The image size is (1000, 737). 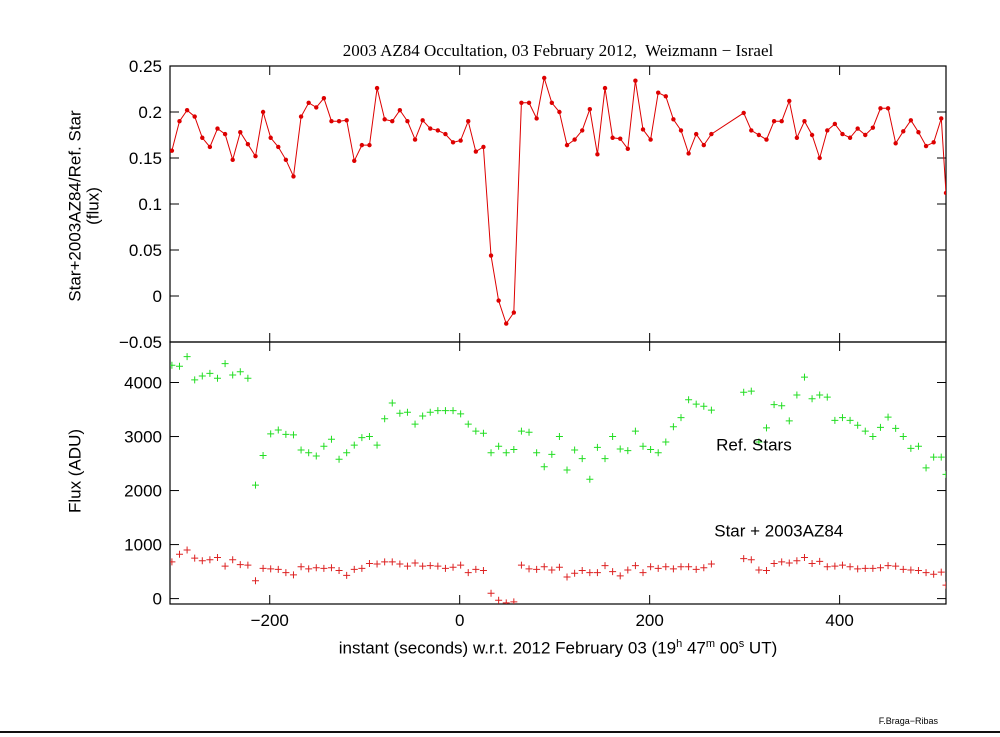 What do you see at coordinates (754, 445) in the screenshot?
I see `ref-stars-annotation: Ref. Stars` at bounding box center [754, 445].